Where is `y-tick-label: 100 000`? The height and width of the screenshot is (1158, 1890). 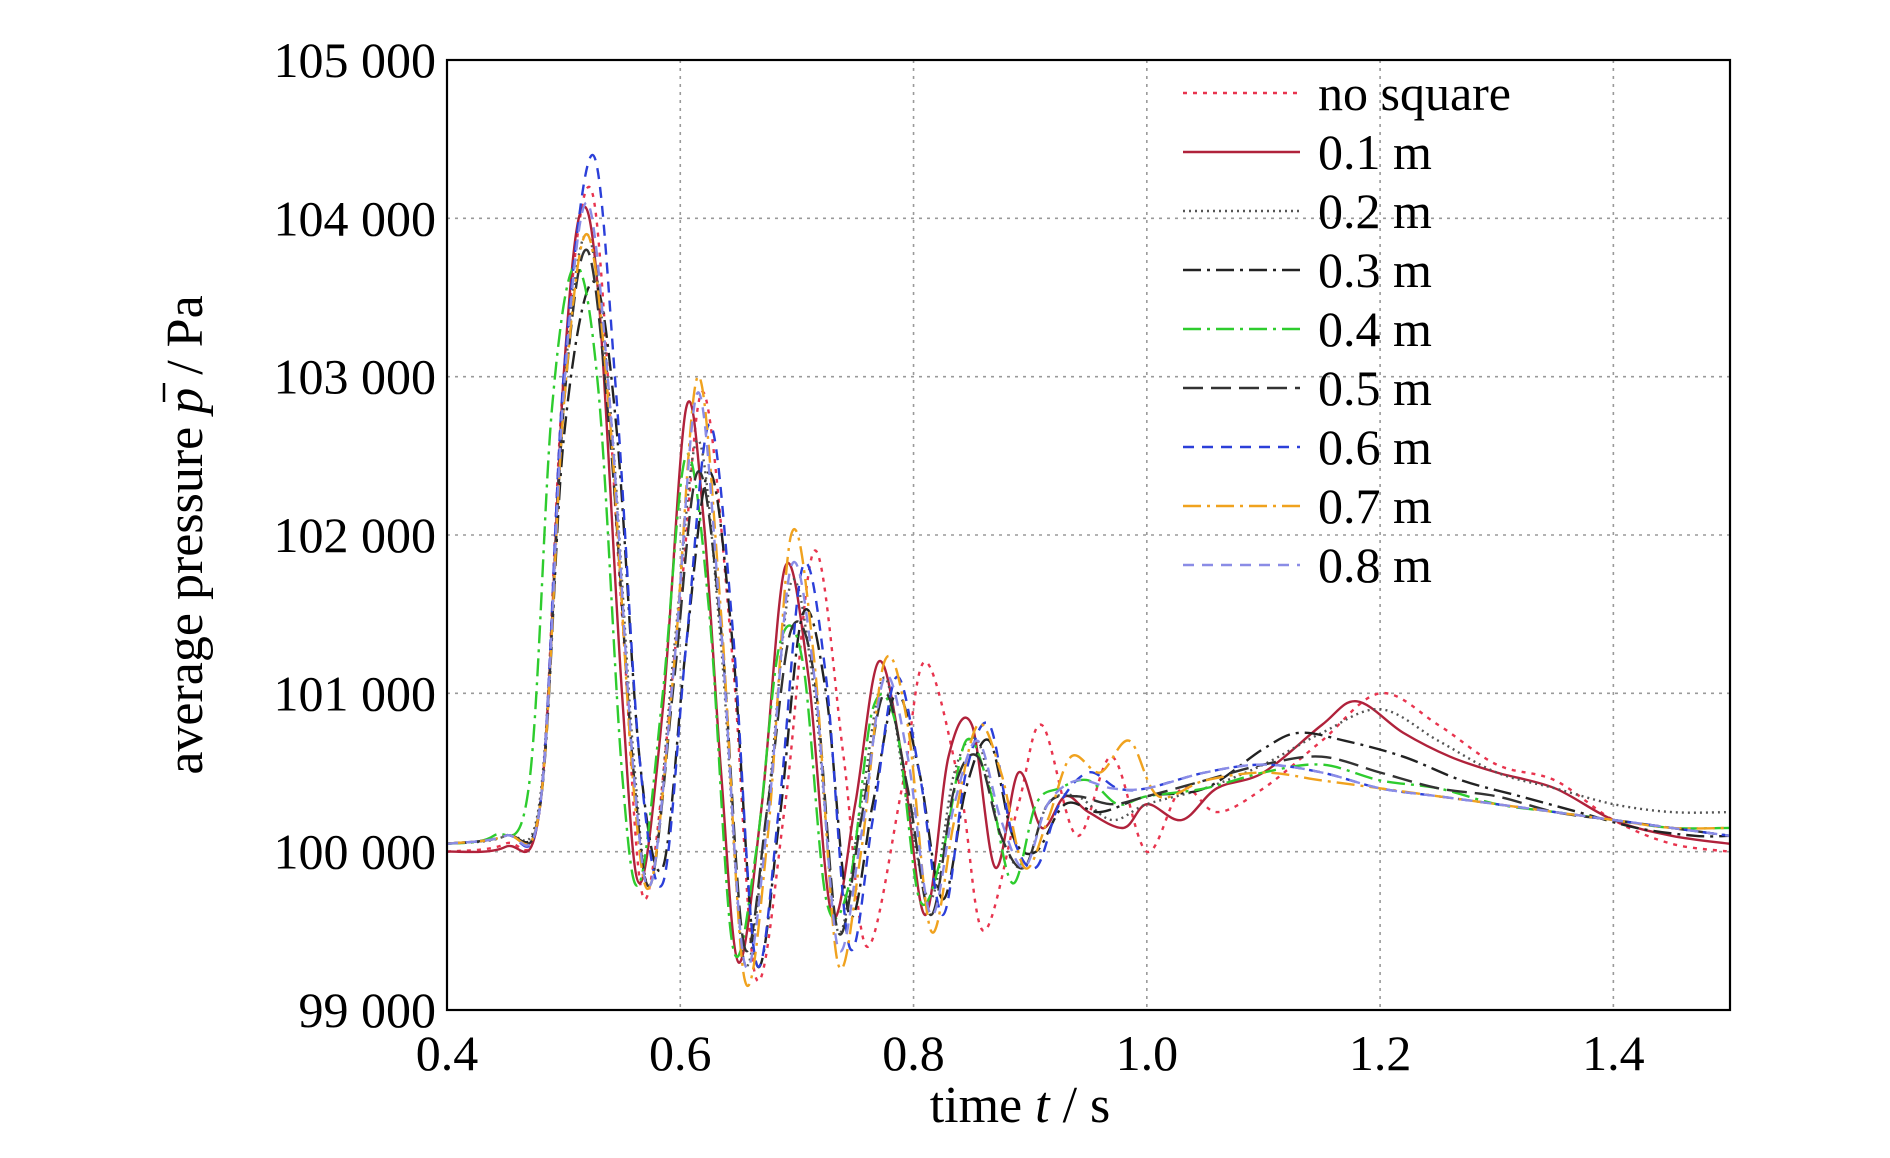 y-tick-label: 100 000 is located at coordinates (355, 852).